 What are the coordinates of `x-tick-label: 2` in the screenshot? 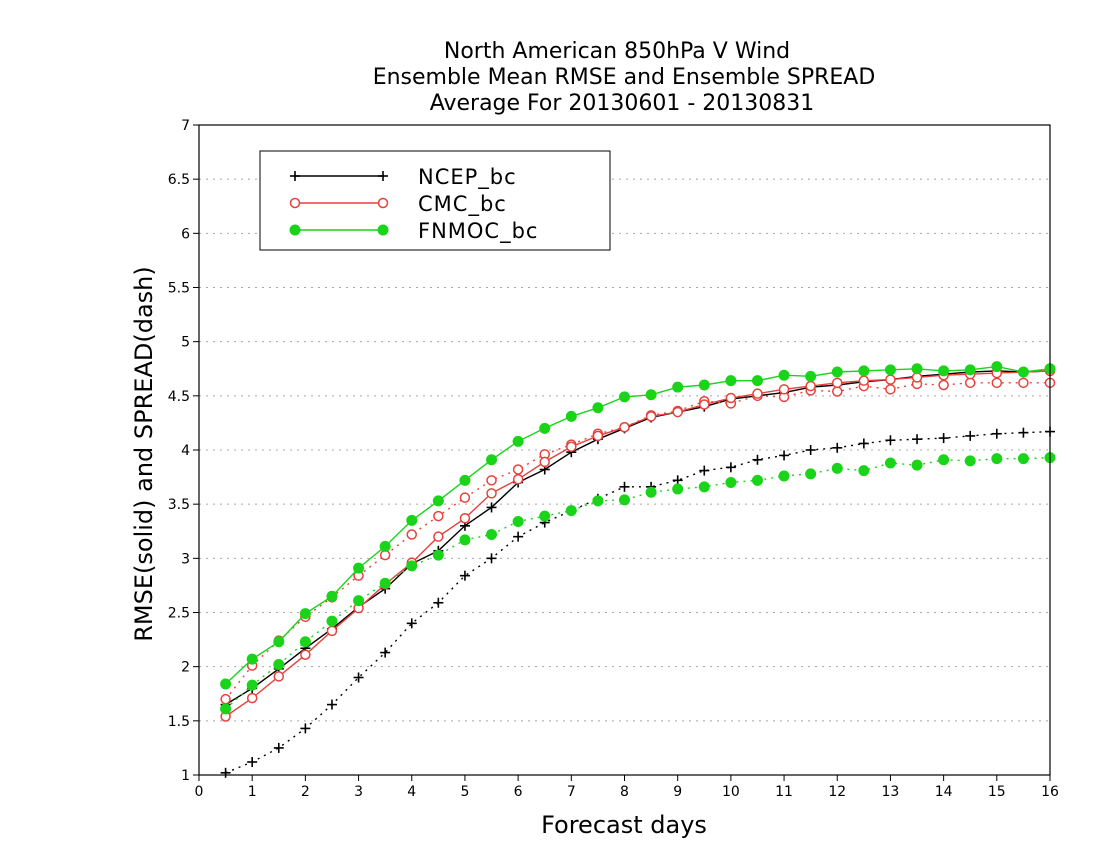 It's located at (305, 792).